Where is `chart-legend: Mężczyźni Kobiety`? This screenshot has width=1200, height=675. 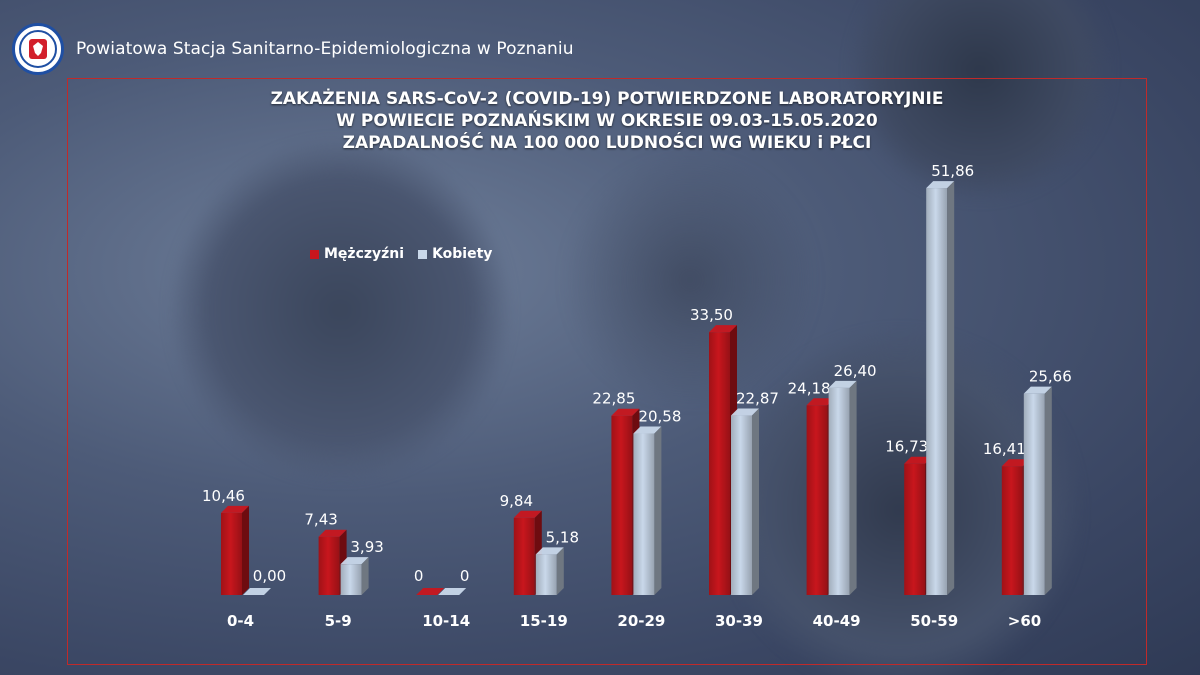 chart-legend: Mężczyźni Kobiety is located at coordinates (401, 254).